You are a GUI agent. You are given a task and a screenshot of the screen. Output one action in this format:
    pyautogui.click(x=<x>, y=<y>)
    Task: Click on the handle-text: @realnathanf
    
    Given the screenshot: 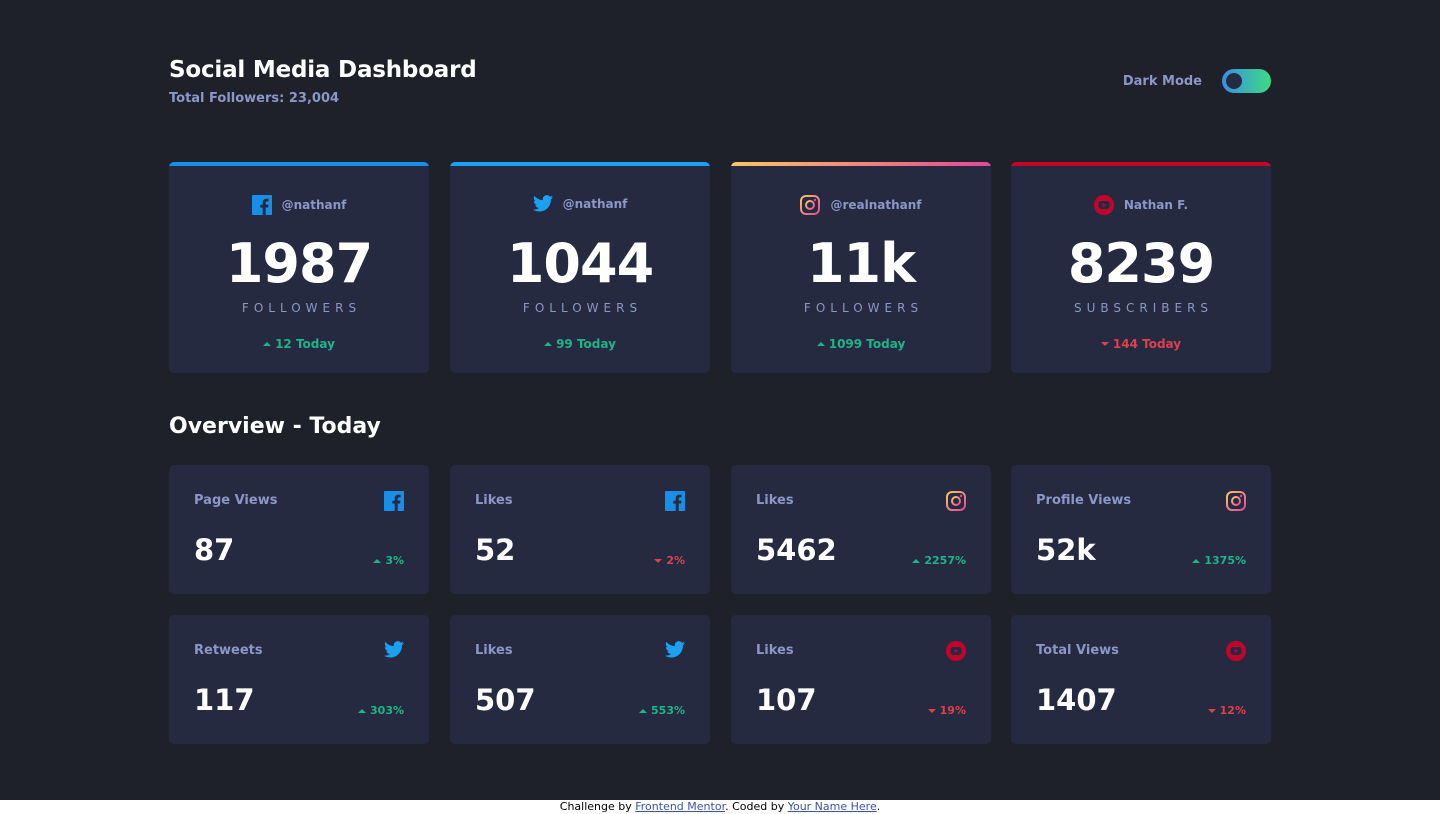 What is the action you would take?
    pyautogui.click(x=876, y=205)
    